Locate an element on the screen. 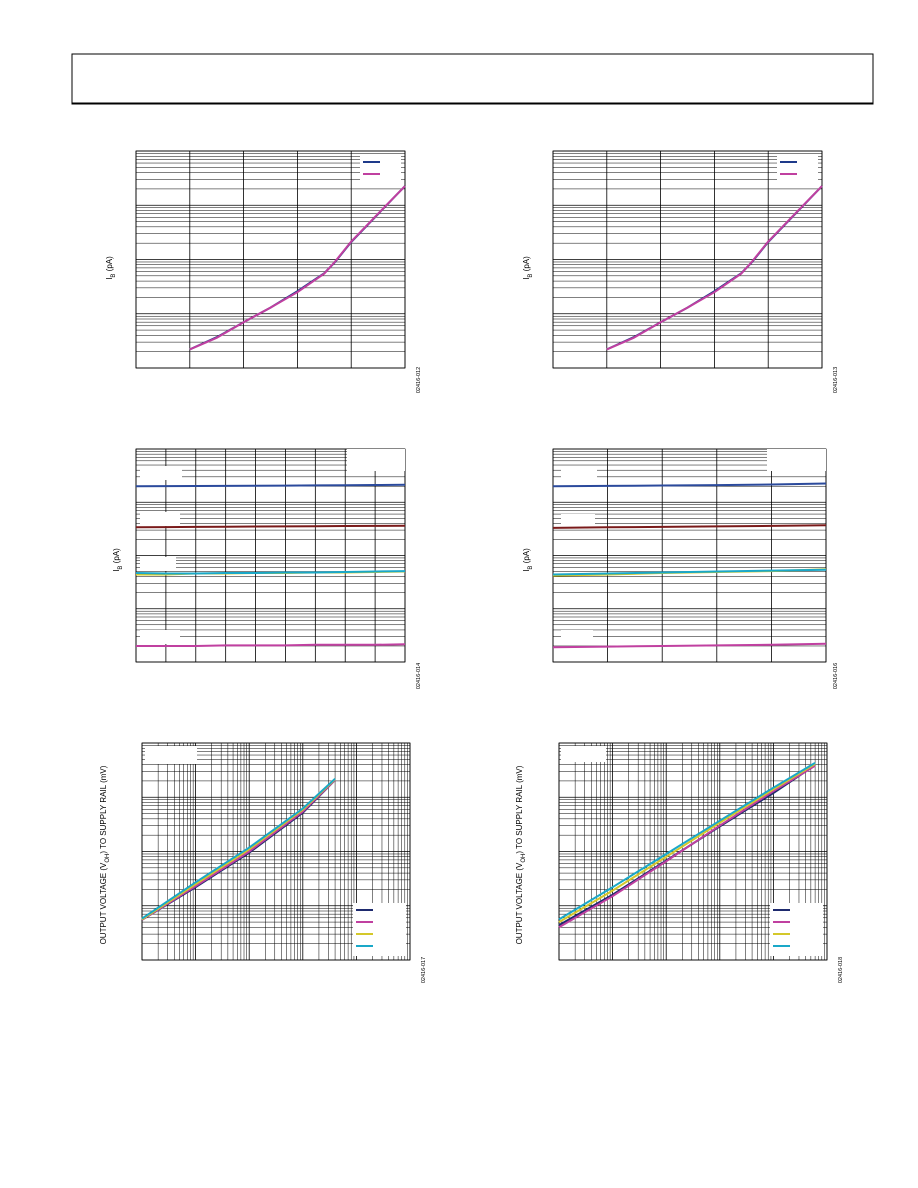  figure-id: 02416-014 is located at coordinates (419, 676).